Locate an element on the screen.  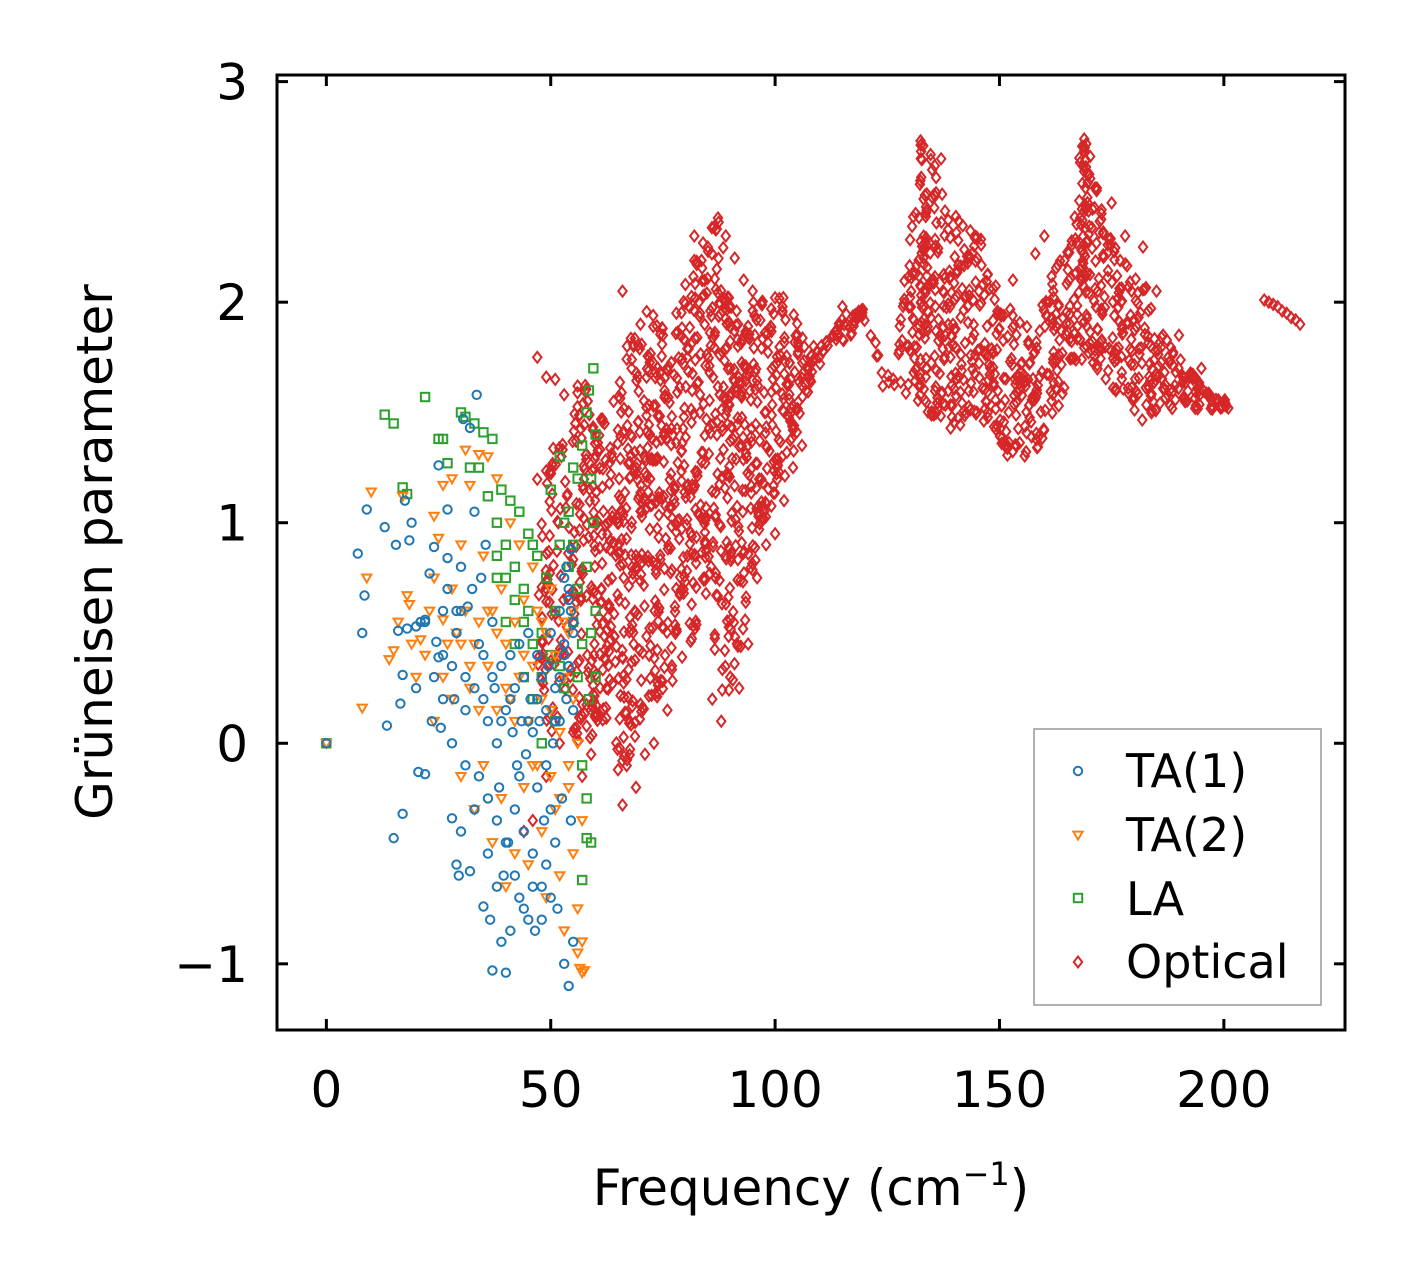
x-axis-title: Frequency (cm−1) is located at coordinates (811, 1186).